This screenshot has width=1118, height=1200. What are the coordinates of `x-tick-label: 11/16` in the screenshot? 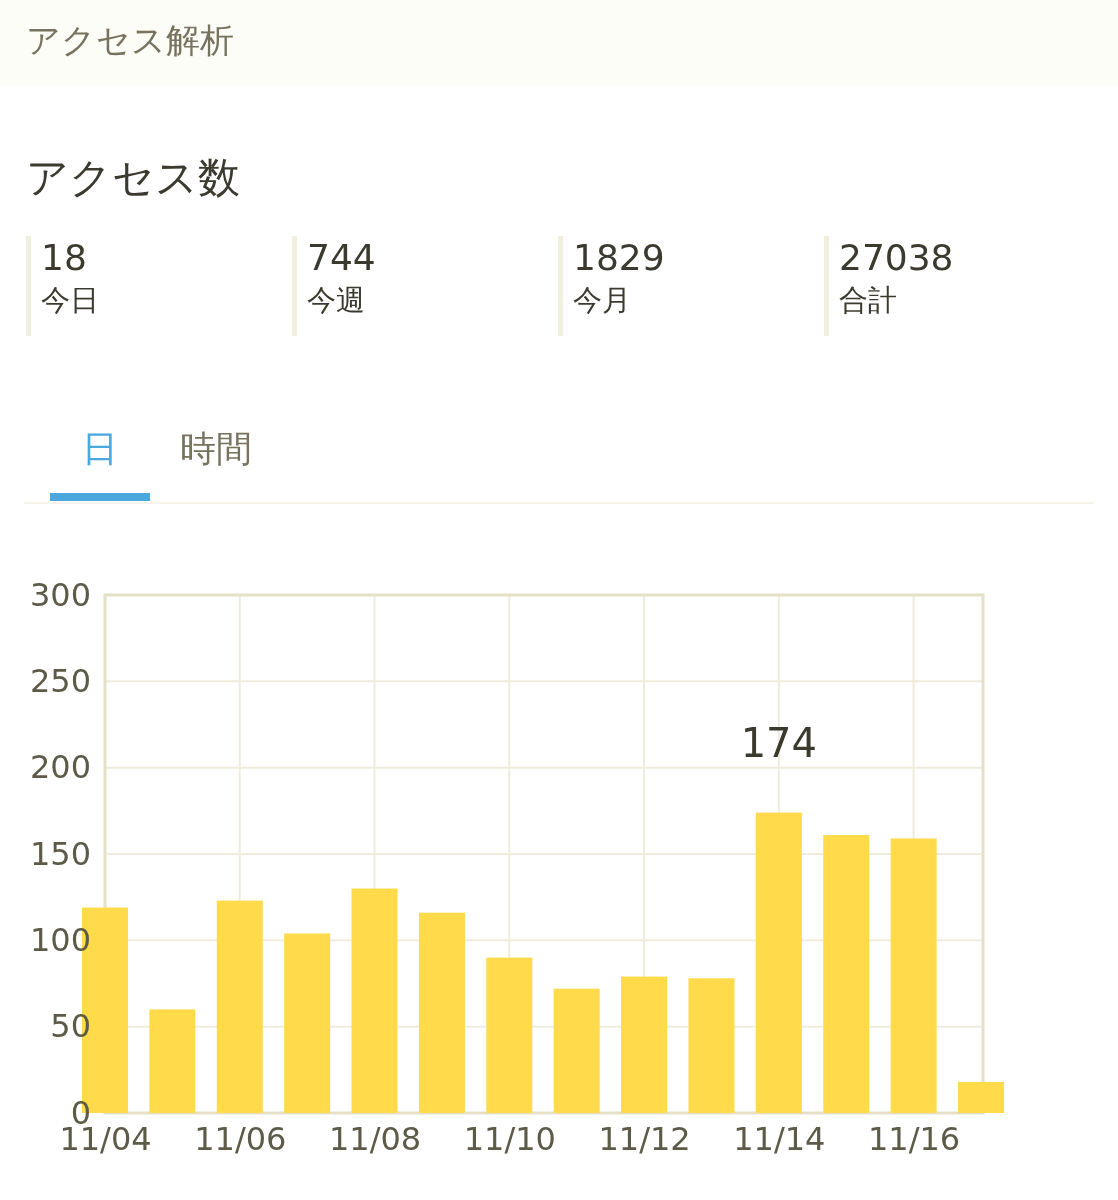 It's located at (914, 1138).